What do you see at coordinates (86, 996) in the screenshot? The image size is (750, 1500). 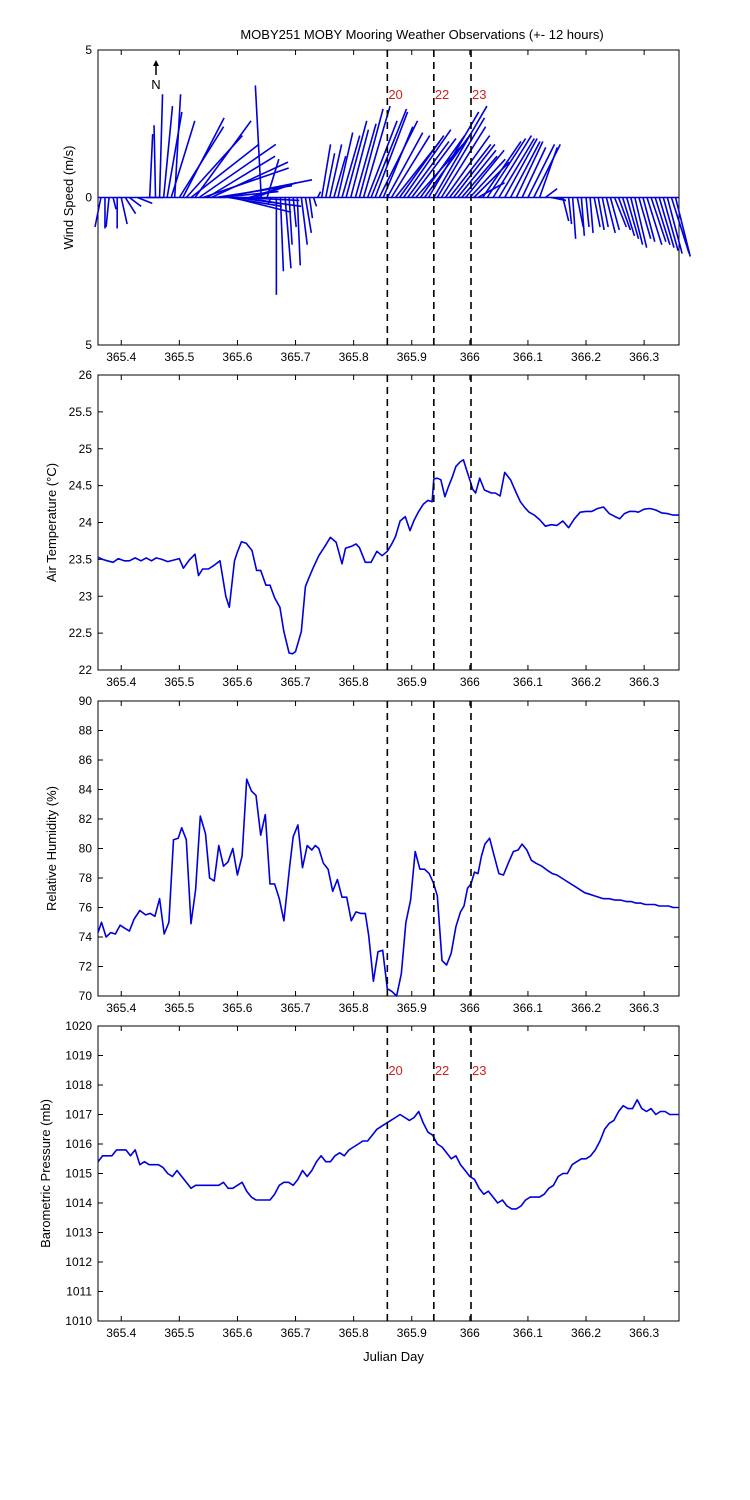 I see `y-tick-label: 70` at bounding box center [86, 996].